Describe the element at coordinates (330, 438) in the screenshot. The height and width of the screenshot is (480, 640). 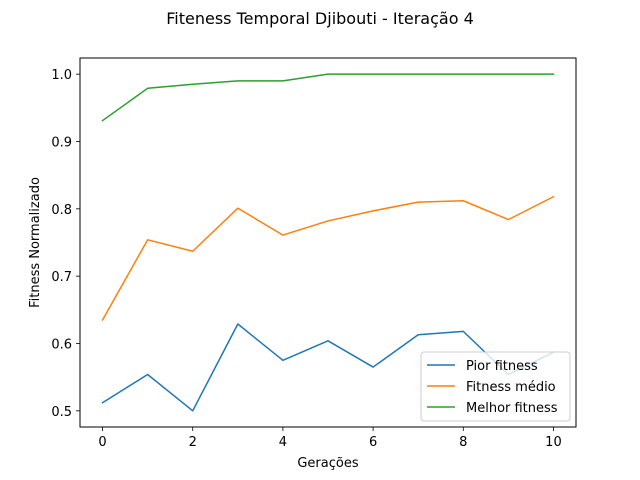
I see `x-axis-ticks: 0 2 4 6 8 10` at that location.